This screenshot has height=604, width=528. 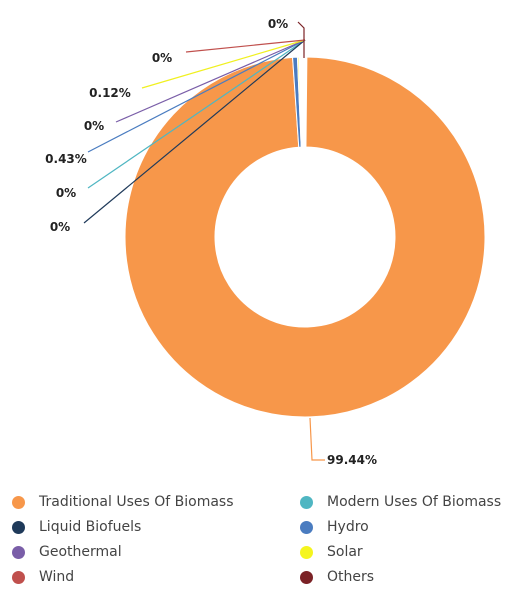 What do you see at coordinates (80, 552) in the screenshot?
I see `legend-label: Geothermal` at bounding box center [80, 552].